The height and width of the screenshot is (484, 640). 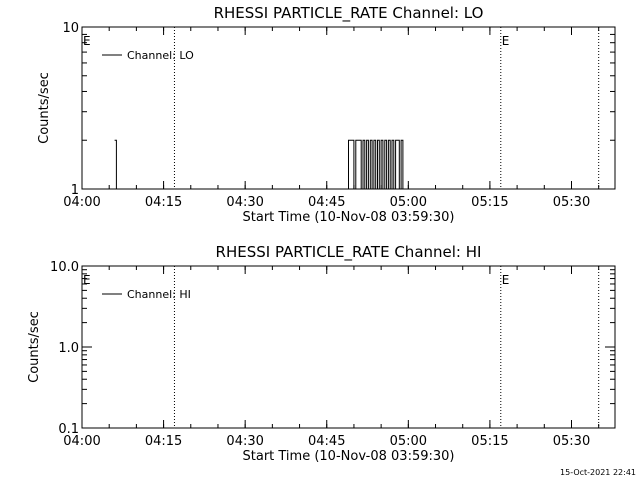 What do you see at coordinates (68, 429) in the screenshot?
I see `y-tick-label: 0.1` at bounding box center [68, 429].